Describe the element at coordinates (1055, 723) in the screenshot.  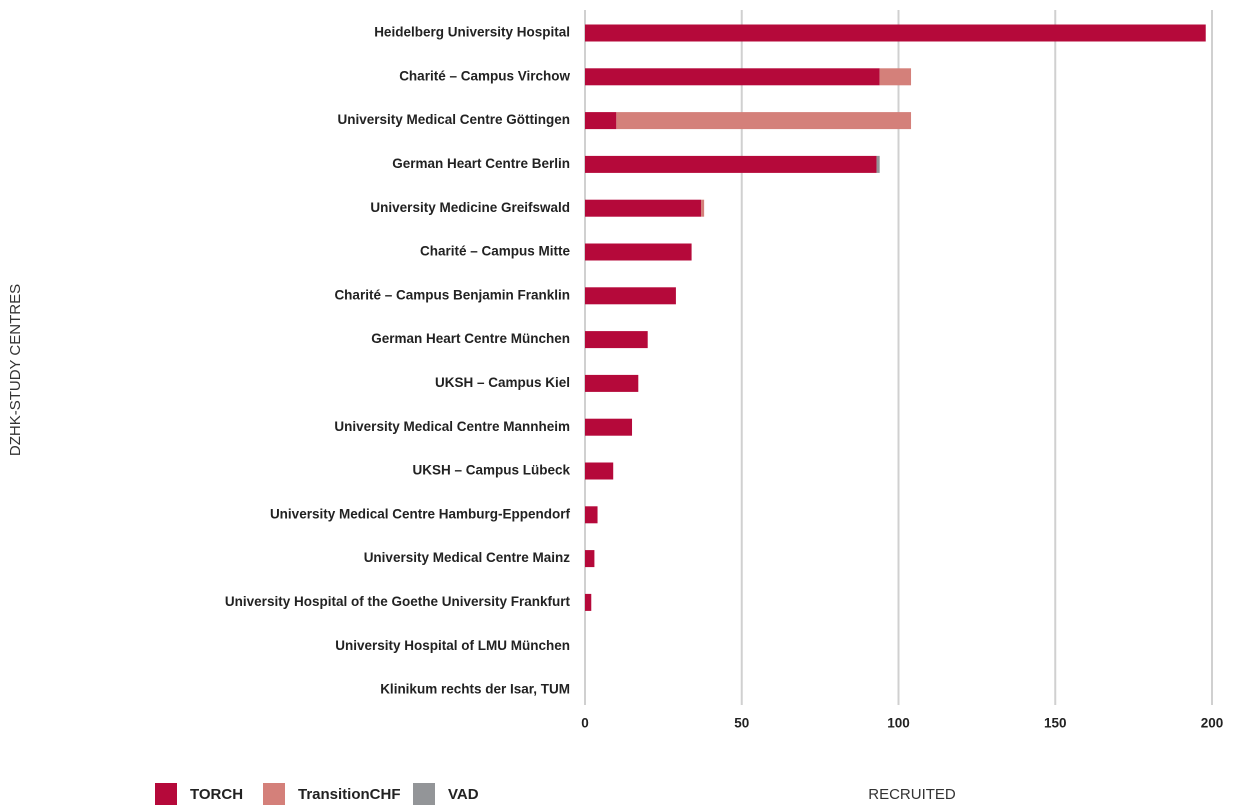
I see `x-tick-label: 150` at that location.